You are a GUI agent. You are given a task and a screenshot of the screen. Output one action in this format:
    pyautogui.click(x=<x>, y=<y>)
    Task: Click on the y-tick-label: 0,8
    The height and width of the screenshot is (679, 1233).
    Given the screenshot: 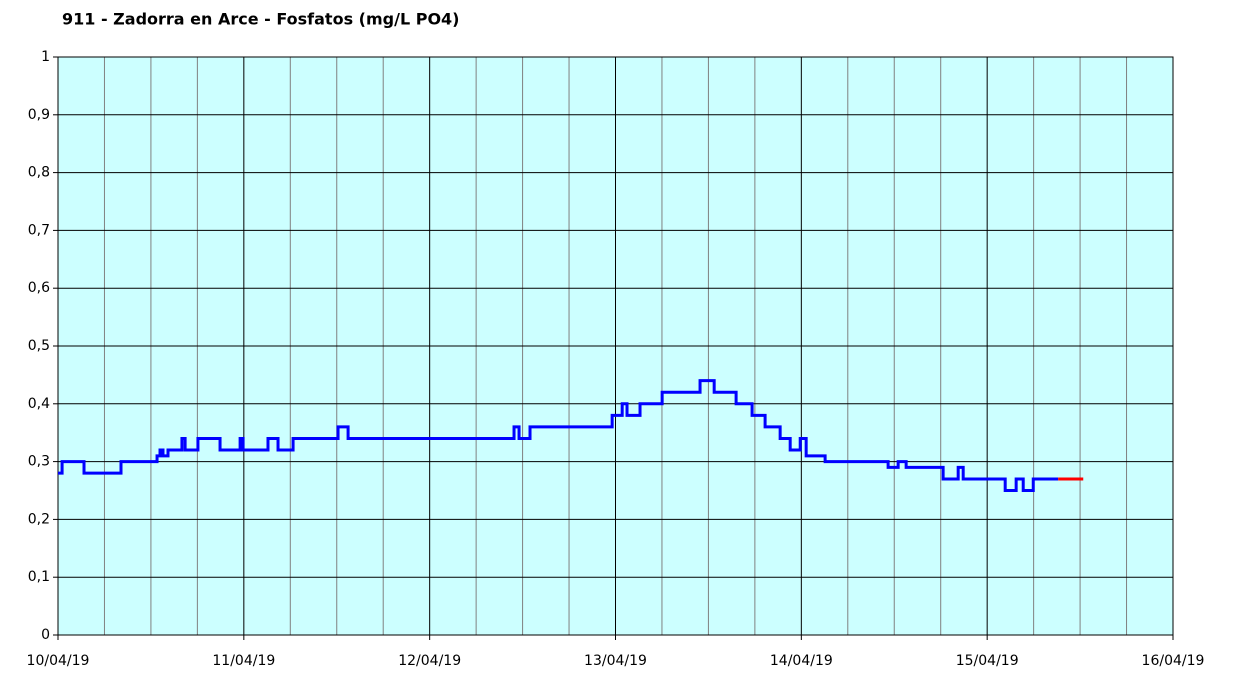 What is the action you would take?
    pyautogui.click(x=39, y=173)
    